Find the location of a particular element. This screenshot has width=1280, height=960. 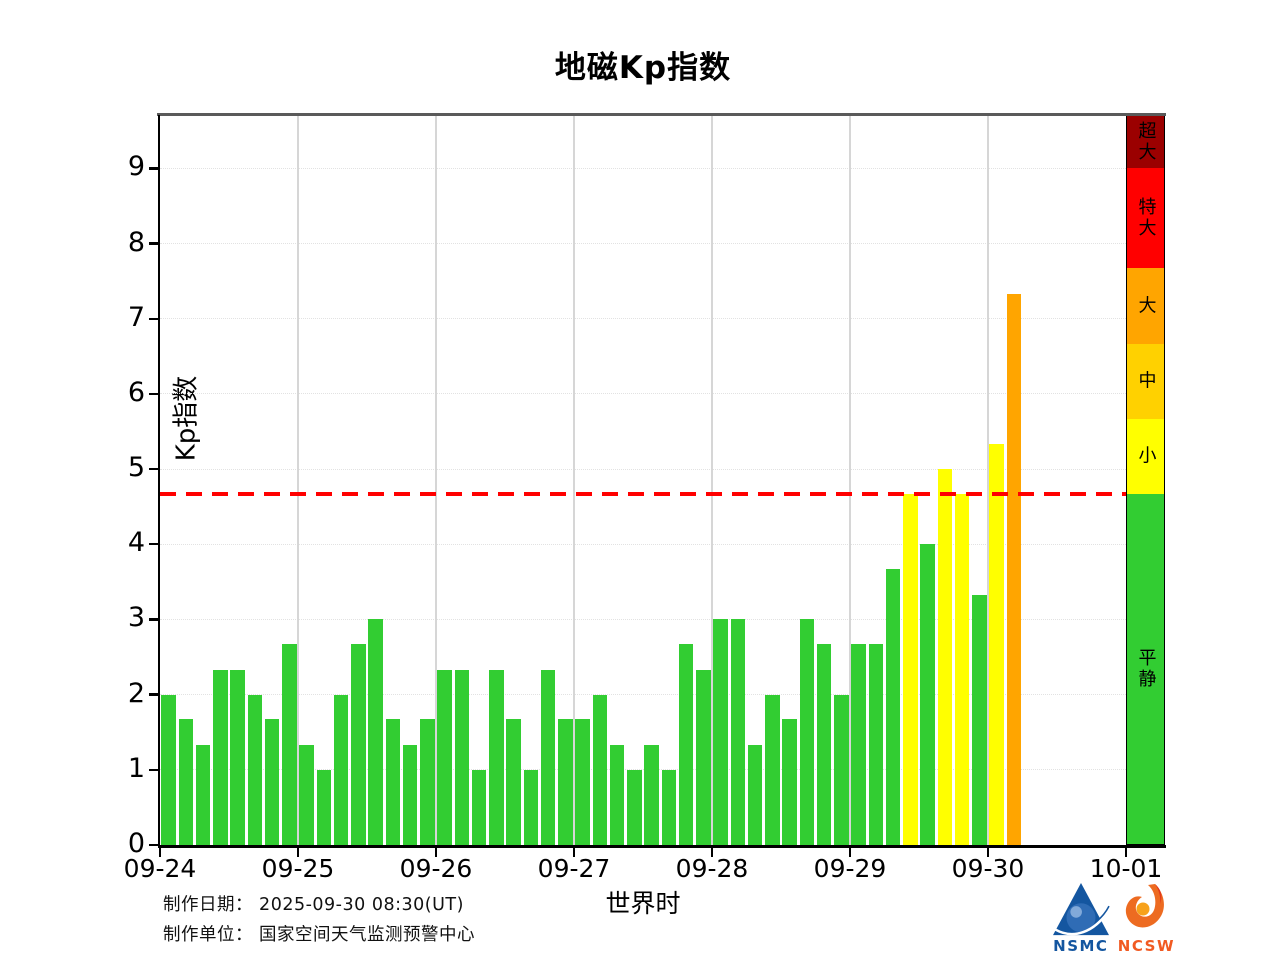

plot-top-border is located at coordinates (661, 114).